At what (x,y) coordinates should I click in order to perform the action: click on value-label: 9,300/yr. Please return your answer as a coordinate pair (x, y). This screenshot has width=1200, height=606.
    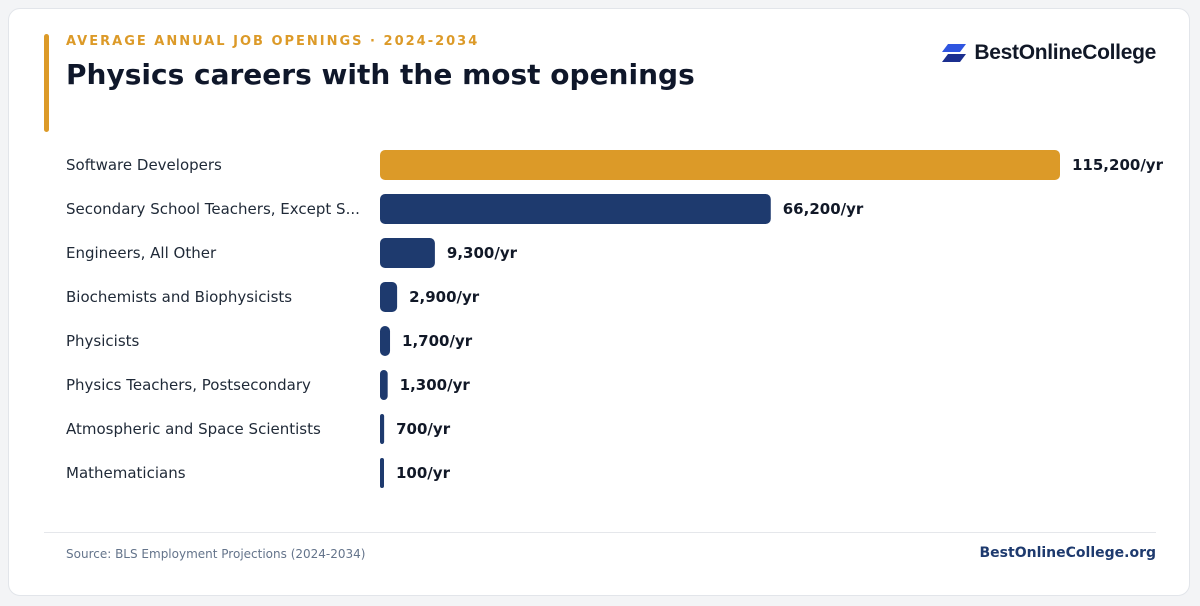
    Looking at the image, I should click on (482, 253).